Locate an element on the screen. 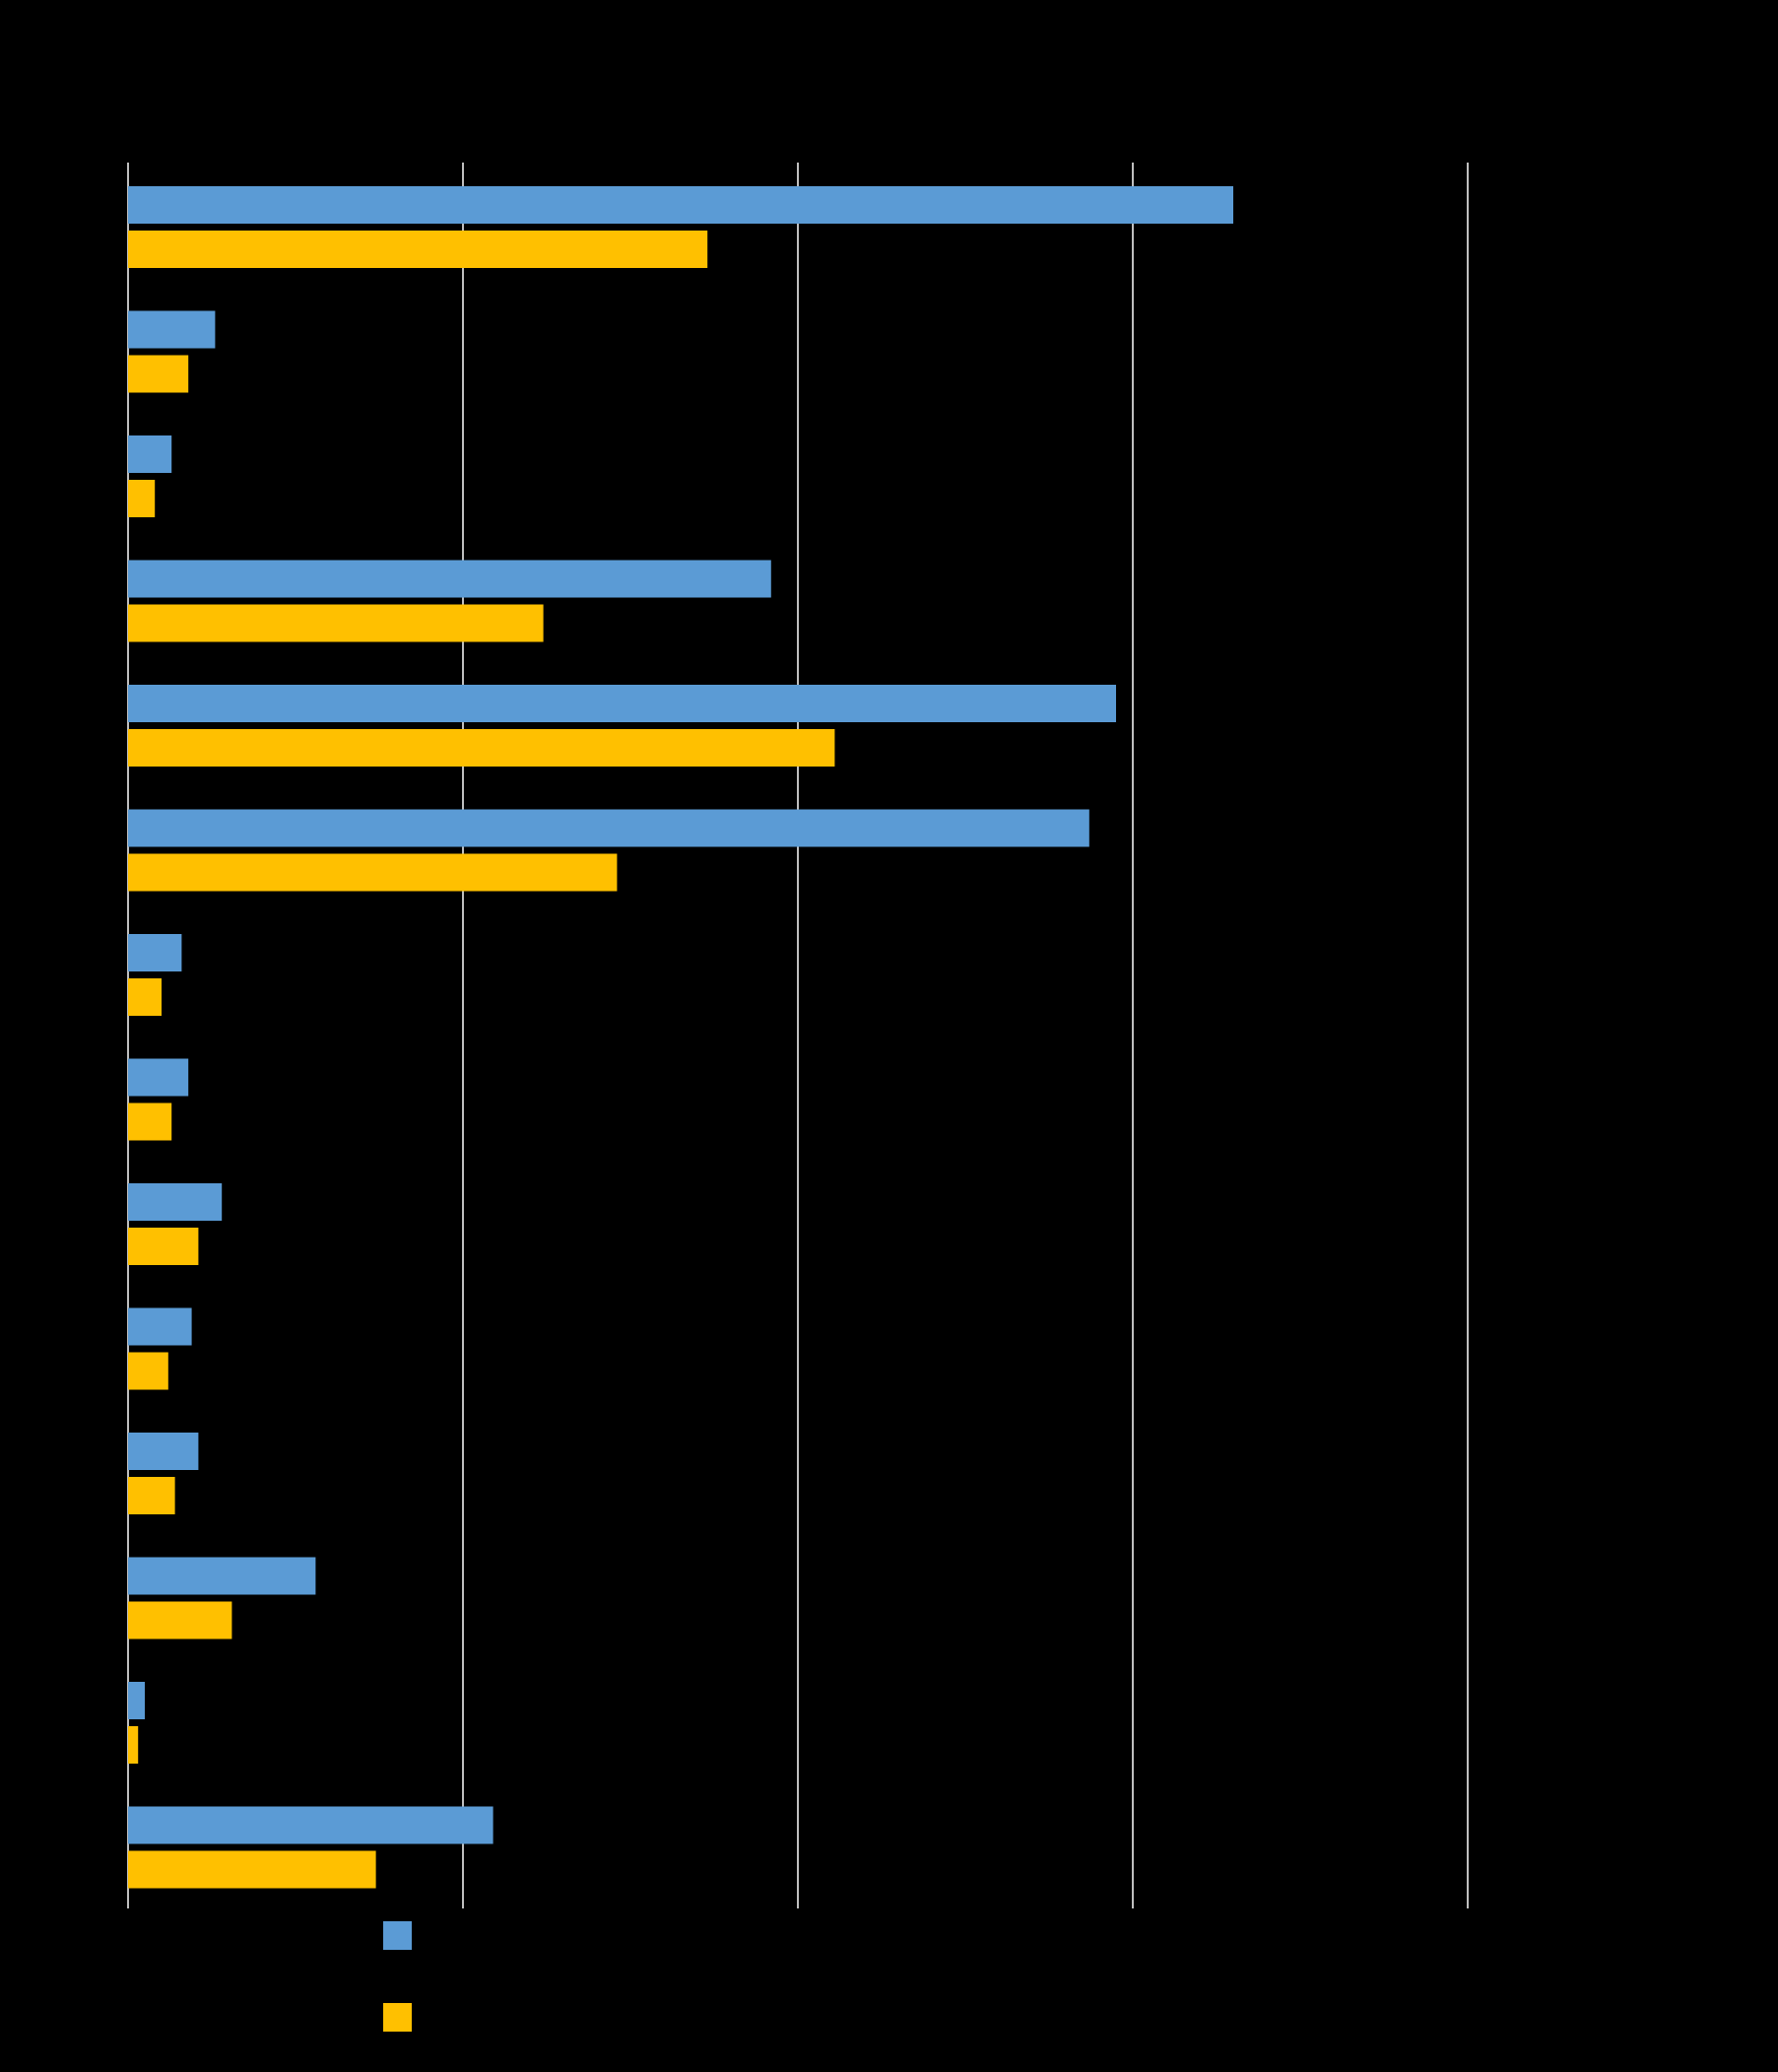 The height and width of the screenshot is (2072, 1778). legend is located at coordinates (398, 1977).